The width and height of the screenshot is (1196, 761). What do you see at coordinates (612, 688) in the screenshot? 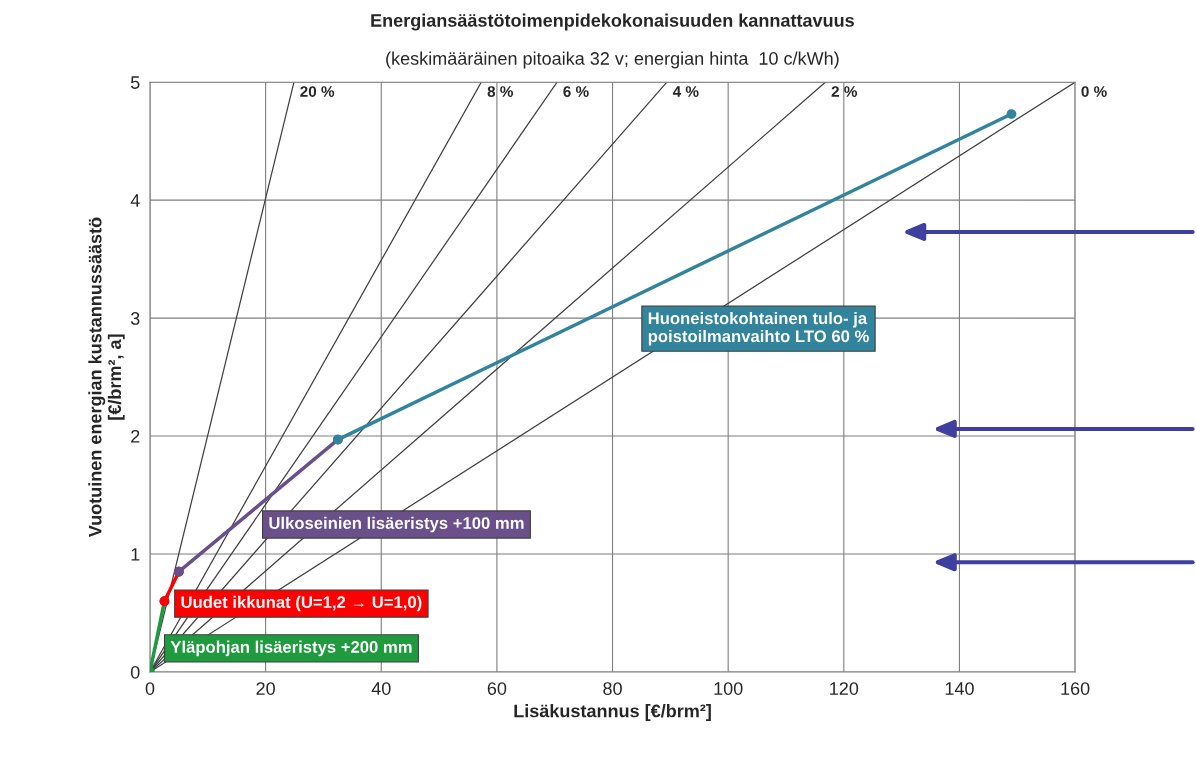
I see `x-tick-label: 80` at bounding box center [612, 688].